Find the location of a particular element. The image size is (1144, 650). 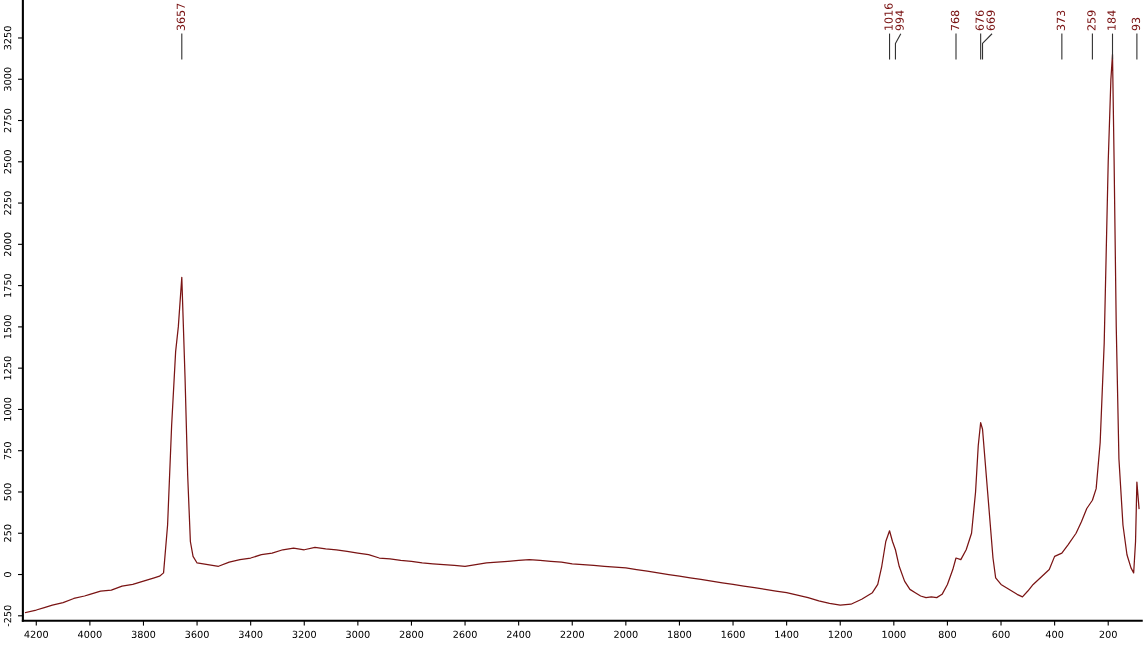

x-tick-label: 1600 is located at coordinates (733, 634).